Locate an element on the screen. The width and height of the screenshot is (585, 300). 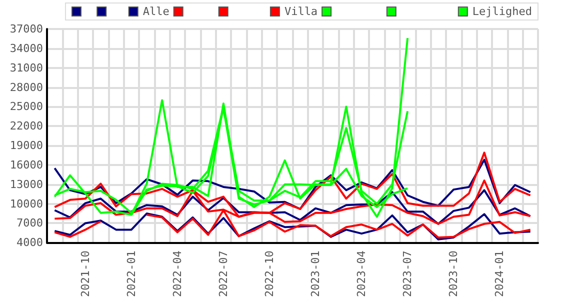
x-tick-label: 2023-10 is located at coordinates (453, 273).